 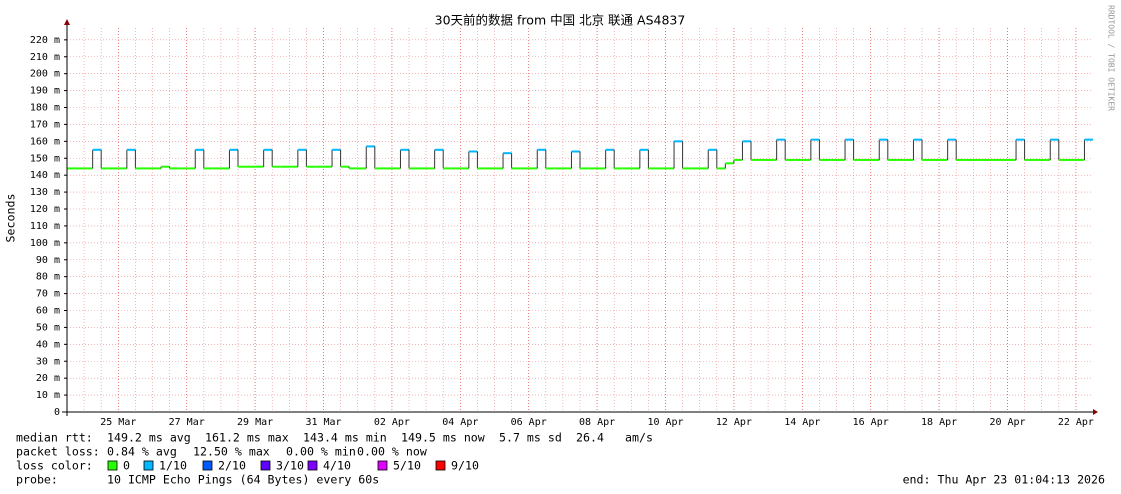 I want to click on loss-stat: 0.84 % avg, so click(x=142, y=452).